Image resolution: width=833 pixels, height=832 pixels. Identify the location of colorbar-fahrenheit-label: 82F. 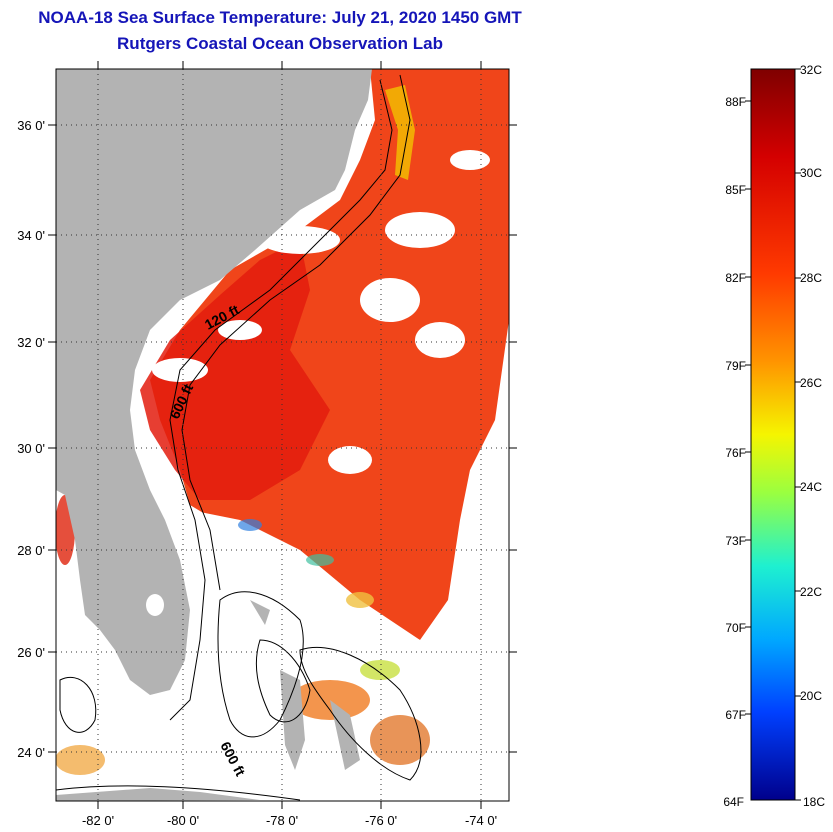
(735, 278).